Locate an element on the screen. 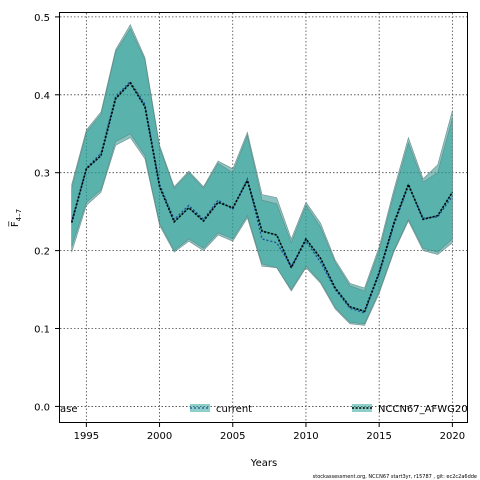 The image size is (480, 480). y-tick-label: 0.5 is located at coordinates (42, 18).